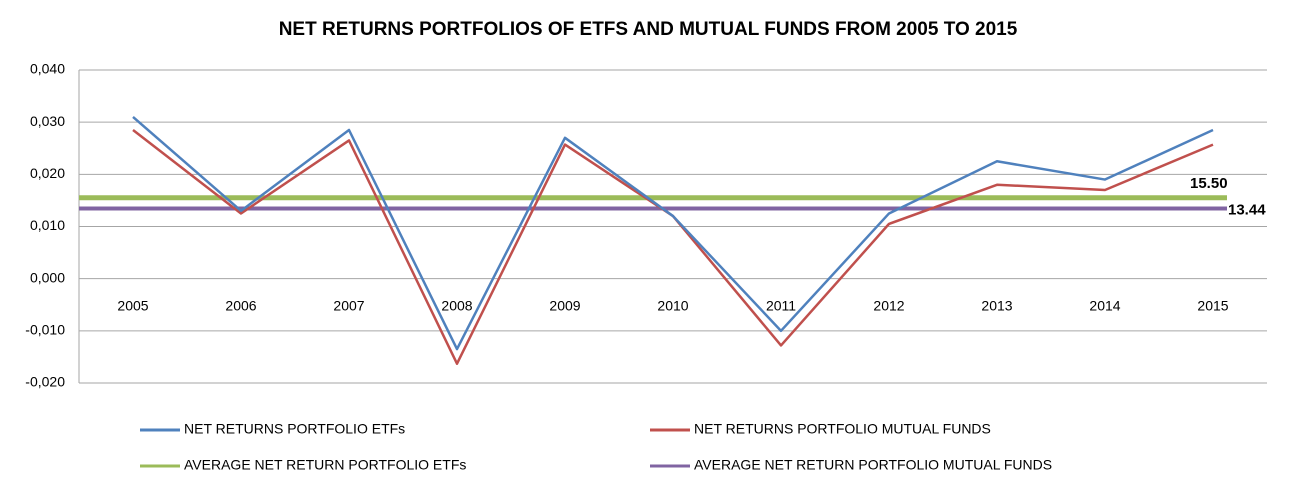 The height and width of the screenshot is (479, 1296). Describe the element at coordinates (564, 305) in the screenshot. I see `x-tick-label: 2009` at that location.